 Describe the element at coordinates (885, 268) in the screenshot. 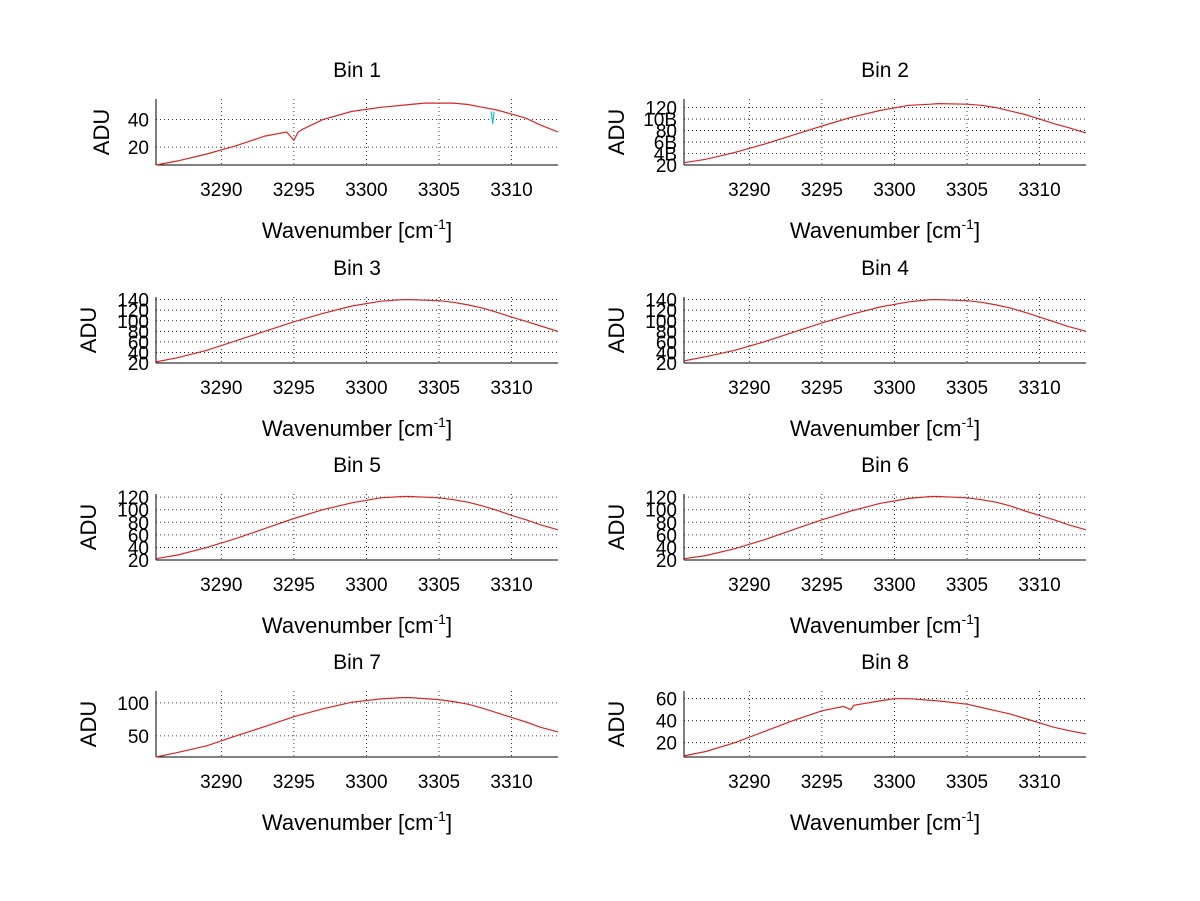

I see `panel-title: Bin 4` at that location.